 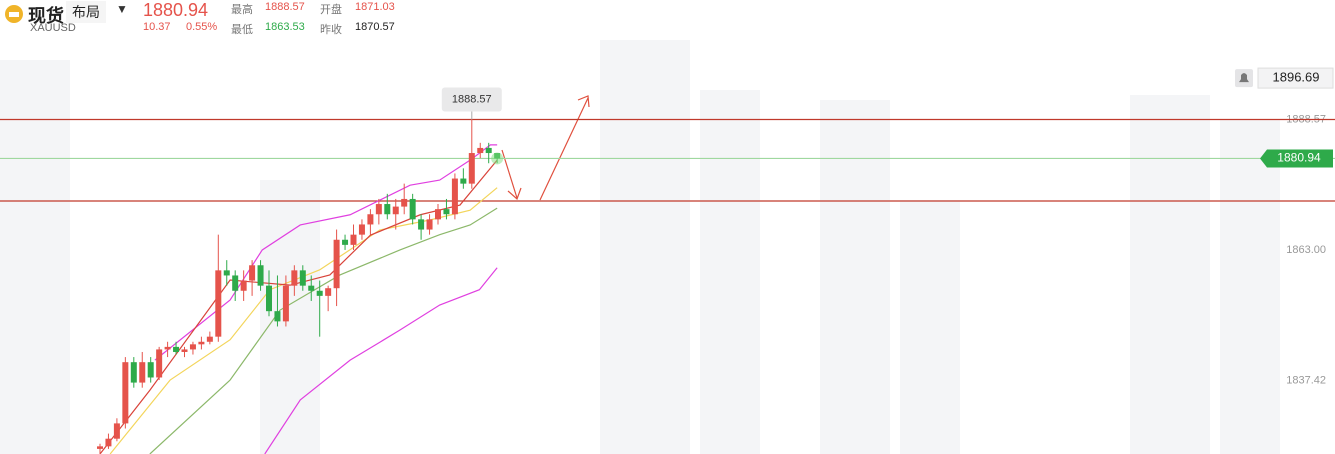 I want to click on dropdown-caret: ▼, so click(x=122, y=9).